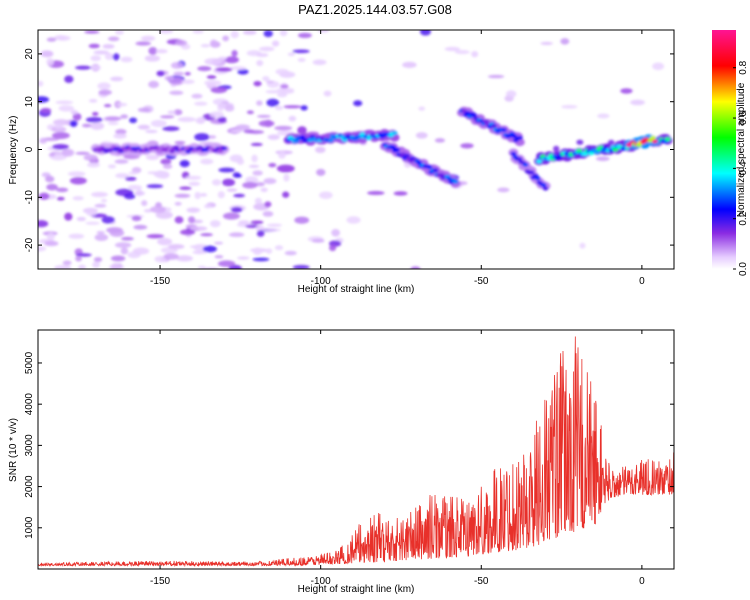 This screenshot has height=600, width=750. What do you see at coordinates (160, 581) in the screenshot?
I see `x-tick-label: -150` at bounding box center [160, 581].